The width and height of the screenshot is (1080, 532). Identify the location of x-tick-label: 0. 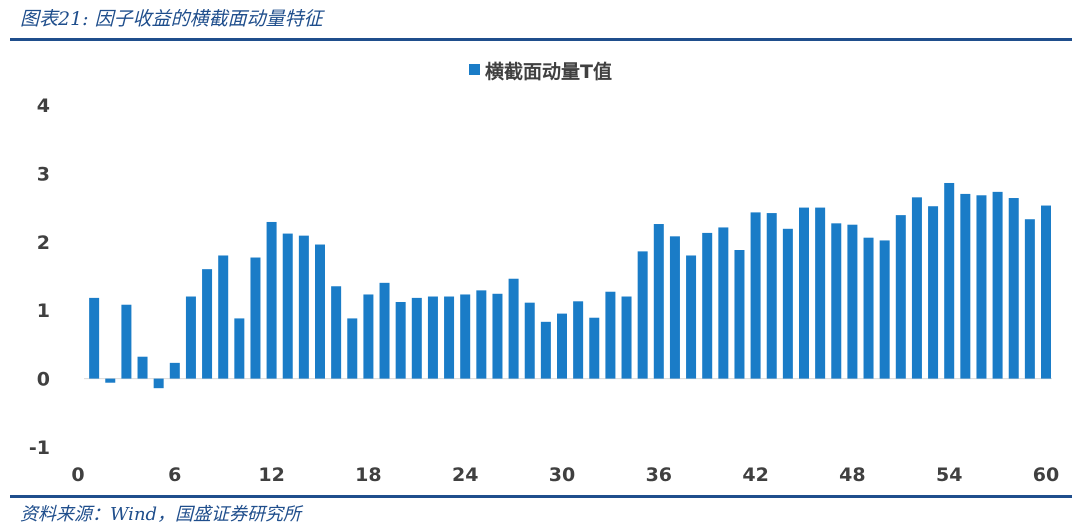
(77, 475).